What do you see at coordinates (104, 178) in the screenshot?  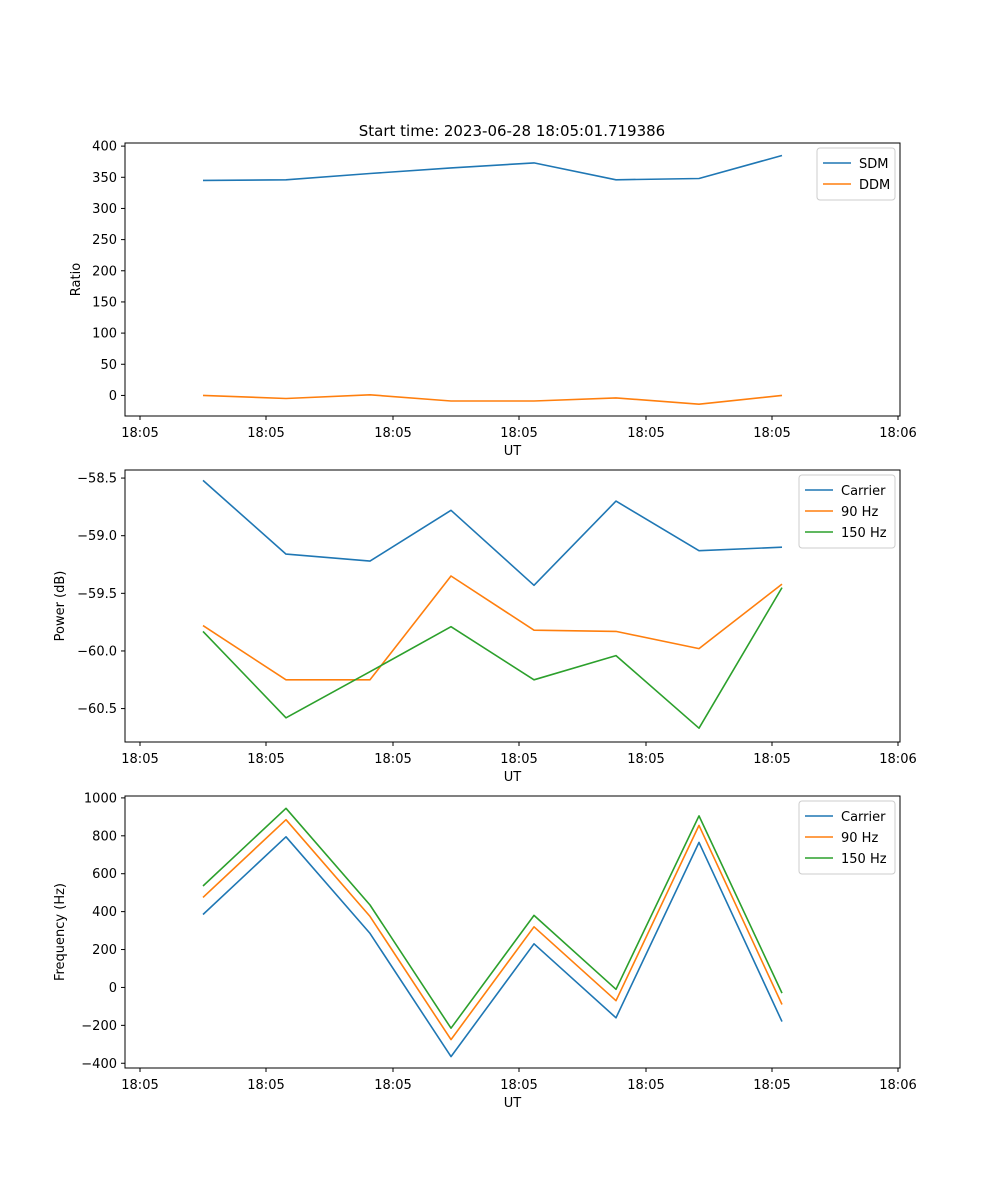 I see `y-tick-label: 350` at bounding box center [104, 178].